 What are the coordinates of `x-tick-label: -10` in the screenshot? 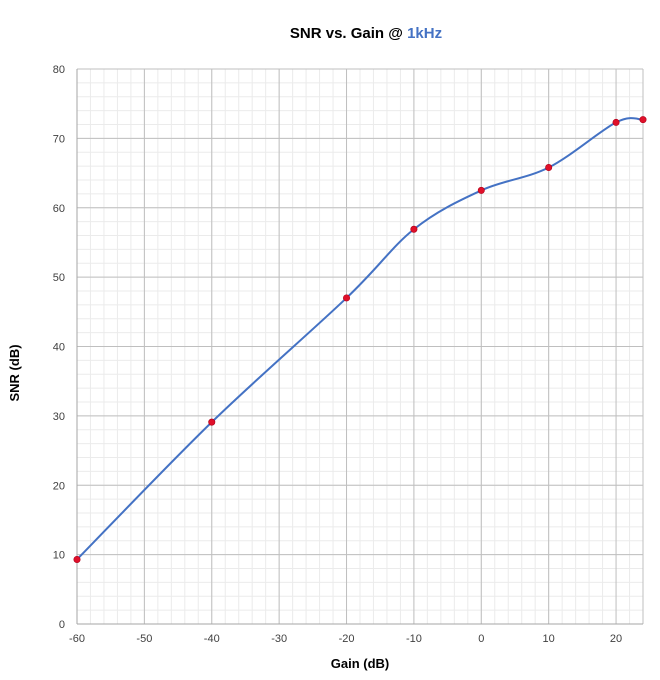 It's located at (414, 639).